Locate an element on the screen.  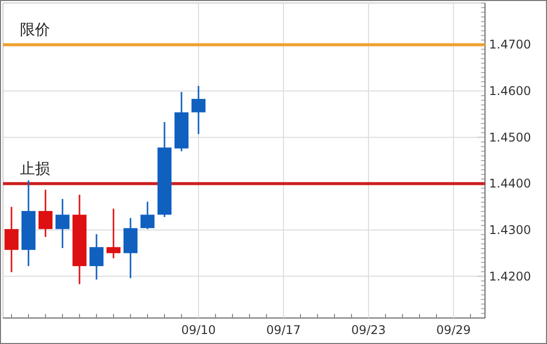
x-tick-label: 09/29 is located at coordinates (453, 330).